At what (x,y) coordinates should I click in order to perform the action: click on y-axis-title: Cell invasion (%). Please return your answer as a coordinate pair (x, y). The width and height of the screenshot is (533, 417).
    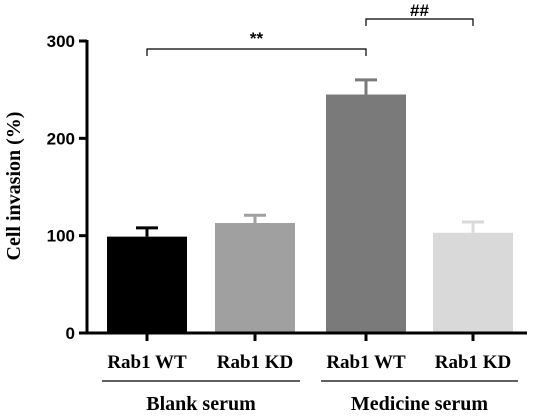
    Looking at the image, I should click on (14, 186).